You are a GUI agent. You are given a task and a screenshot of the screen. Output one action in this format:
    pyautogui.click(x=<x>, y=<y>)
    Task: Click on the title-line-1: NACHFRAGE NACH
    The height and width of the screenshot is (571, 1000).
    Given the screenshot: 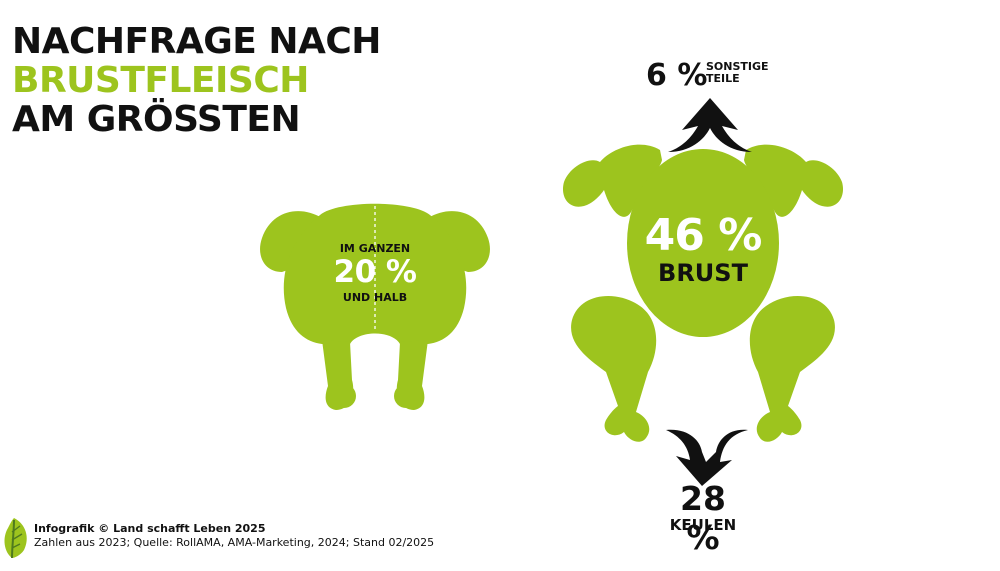 What is the action you would take?
    pyautogui.click(x=196, y=41)
    